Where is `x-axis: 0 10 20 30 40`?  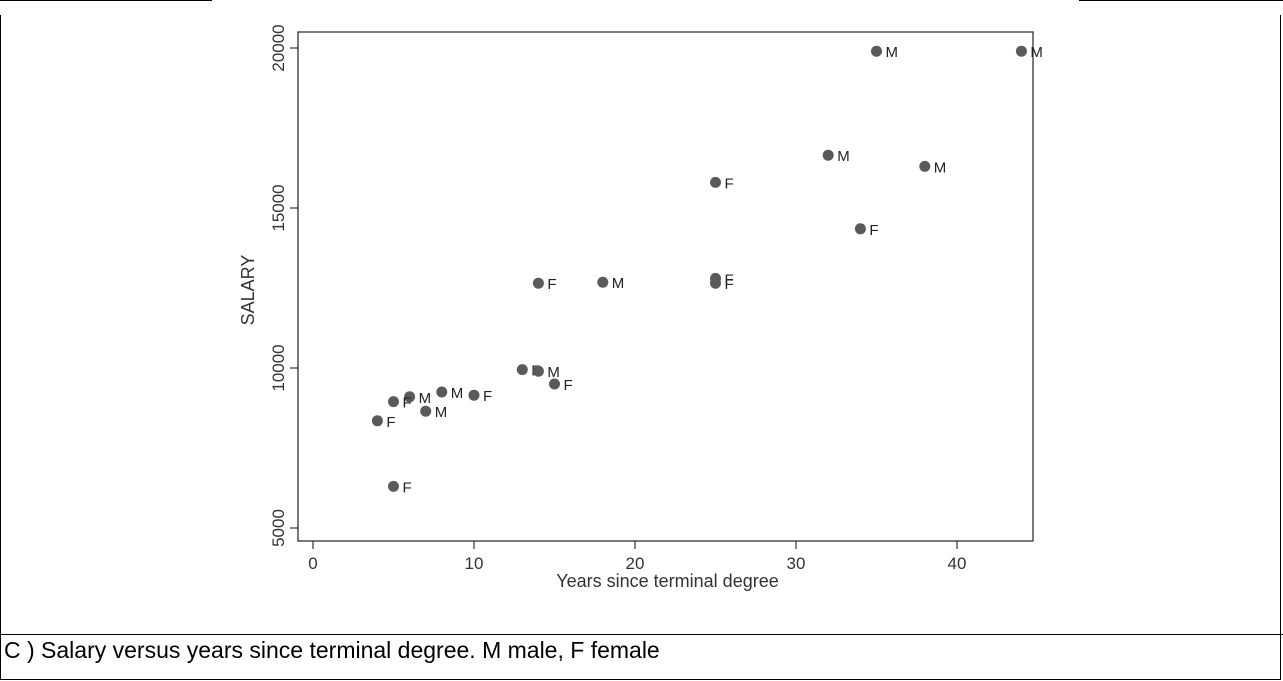 x-axis: 0 10 20 30 40 is located at coordinates (637, 557).